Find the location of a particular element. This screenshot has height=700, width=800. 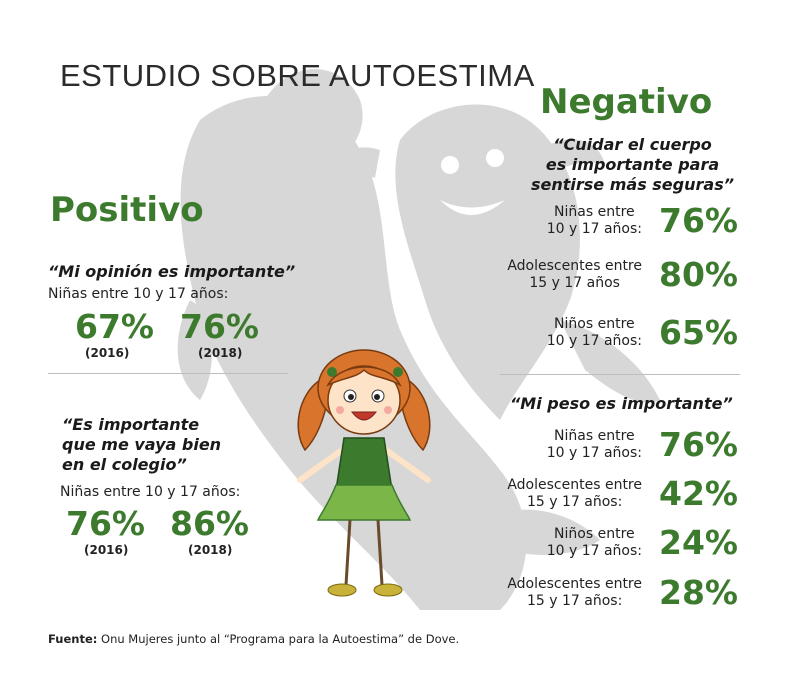

stat-block: 76% (2018) is located at coordinates (225, 334).